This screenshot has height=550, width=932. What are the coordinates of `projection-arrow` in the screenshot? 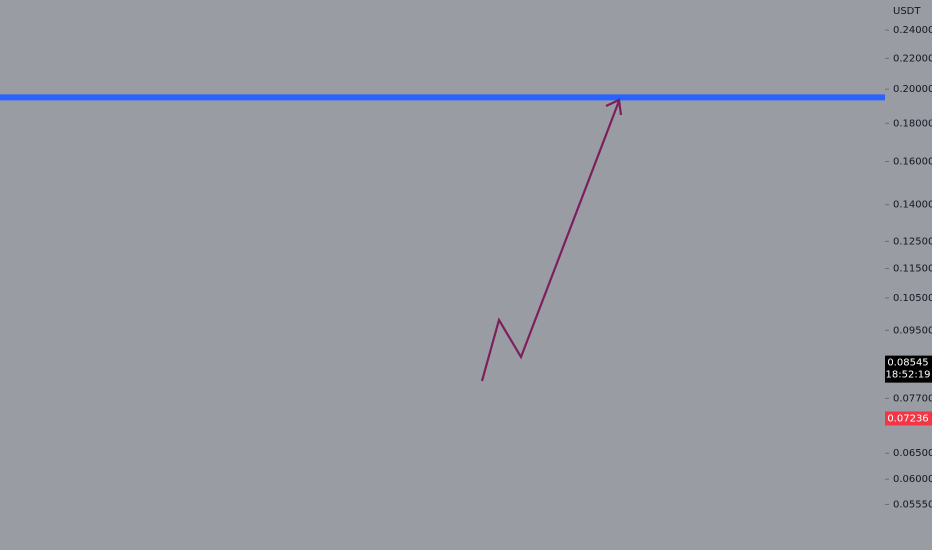 It's located at (550, 241).